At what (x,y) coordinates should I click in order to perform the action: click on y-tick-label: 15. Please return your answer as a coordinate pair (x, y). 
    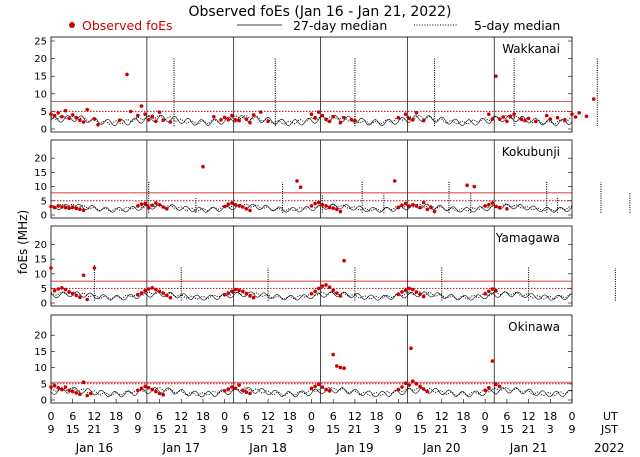
    Looking at the image, I should click on (40, 77).